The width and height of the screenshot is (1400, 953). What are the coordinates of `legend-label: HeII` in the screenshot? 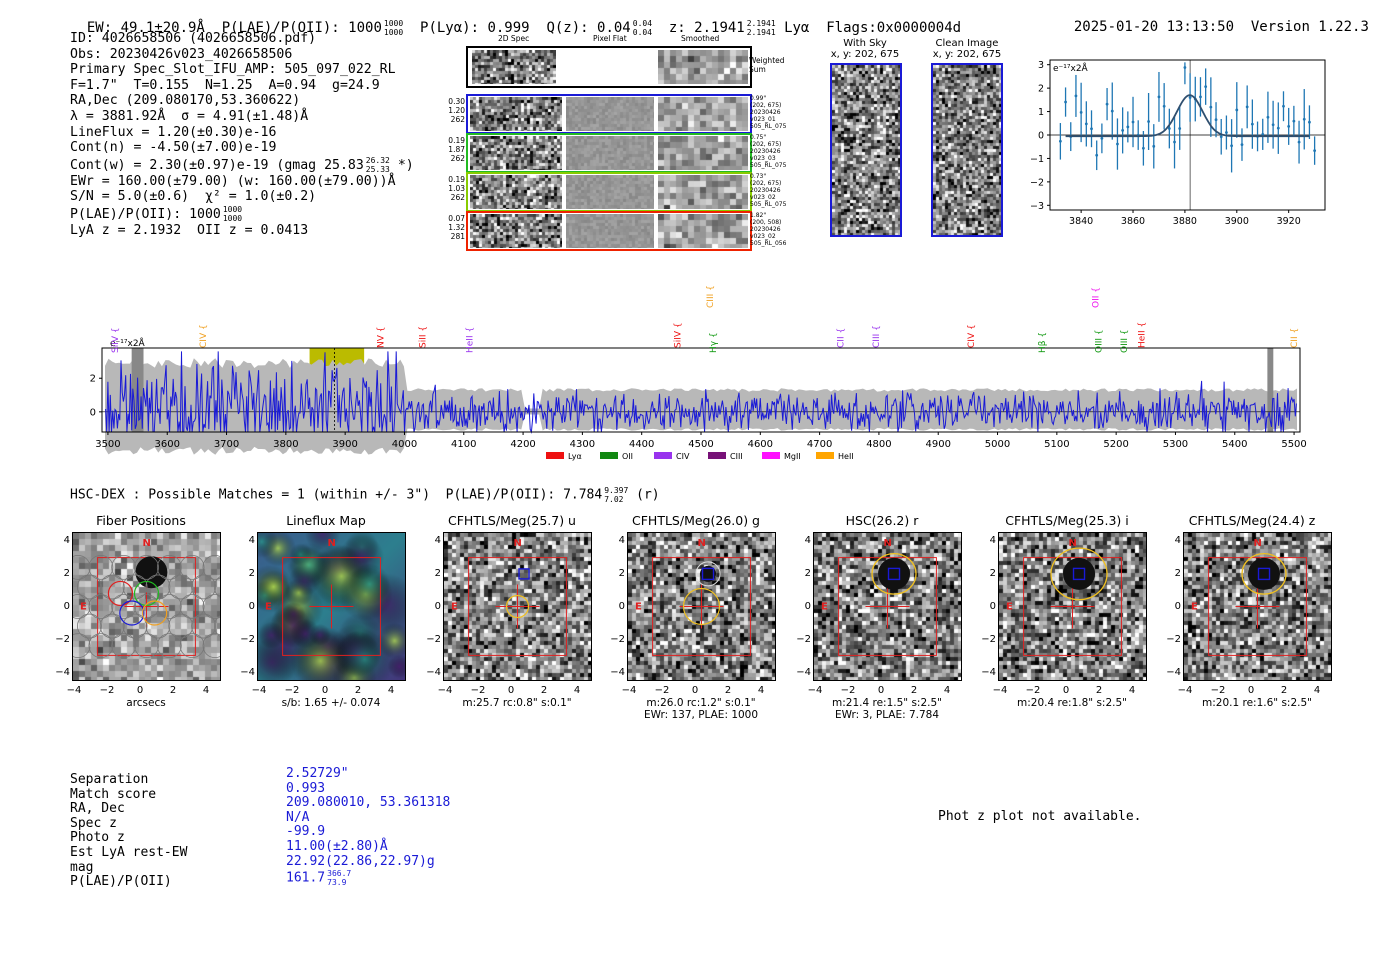 It's located at (846, 456).